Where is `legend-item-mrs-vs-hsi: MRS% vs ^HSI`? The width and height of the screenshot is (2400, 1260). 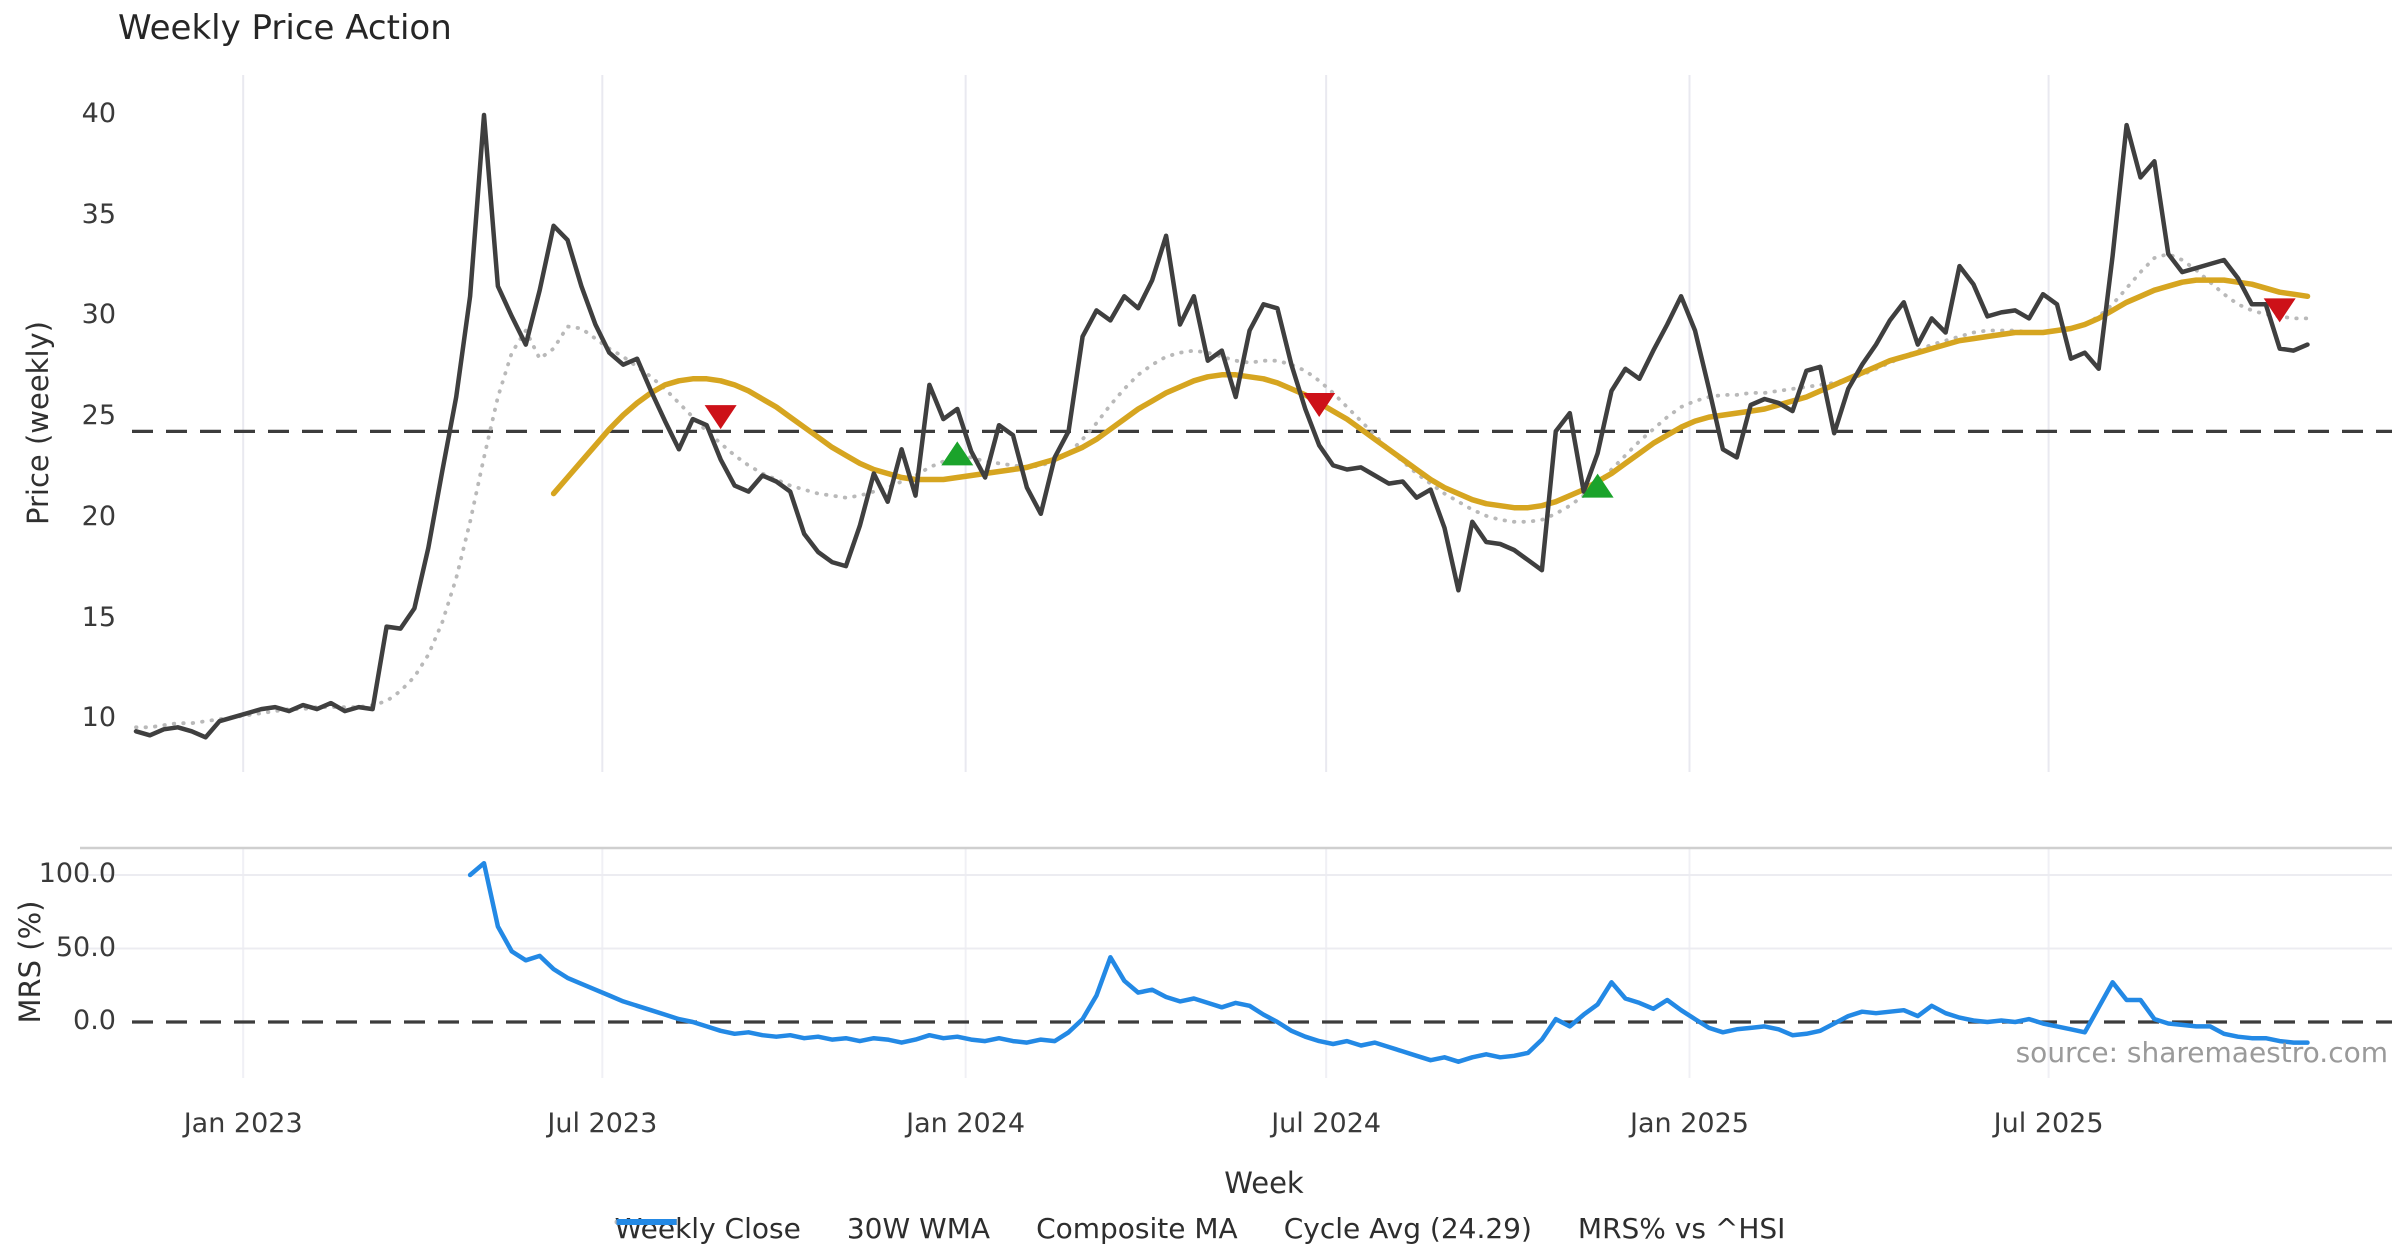
legend-item-mrs-vs-hsi: MRS% vs ^HSI is located at coordinates (1201, 1228).